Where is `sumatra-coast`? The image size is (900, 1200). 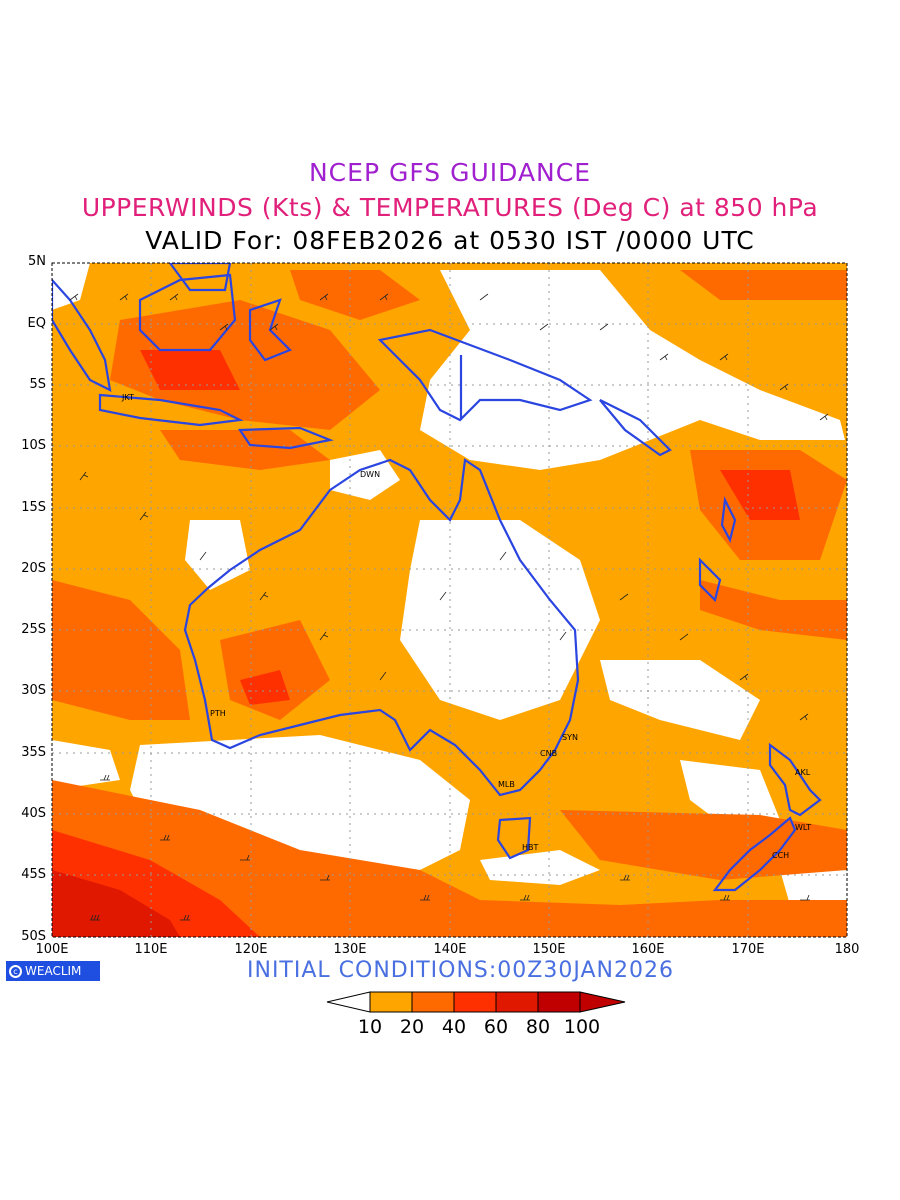
sumatra-coast is located at coordinates (82, 335).